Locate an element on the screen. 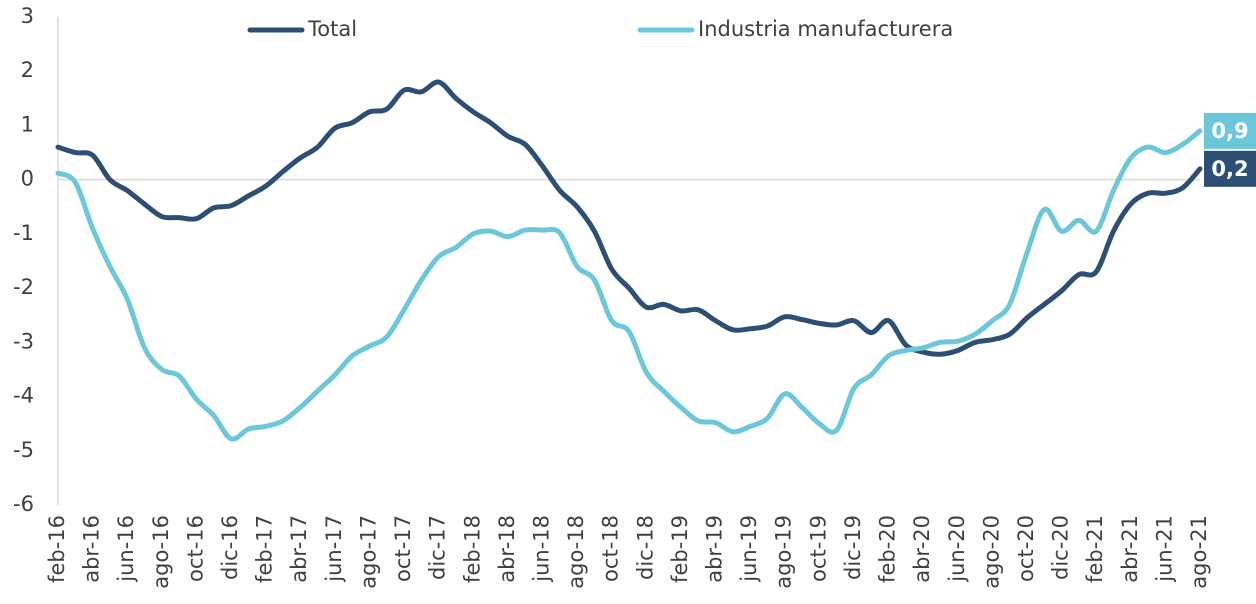 The height and width of the screenshot is (604, 1256). x-tick-label: ago-17 is located at coordinates (368, 552).